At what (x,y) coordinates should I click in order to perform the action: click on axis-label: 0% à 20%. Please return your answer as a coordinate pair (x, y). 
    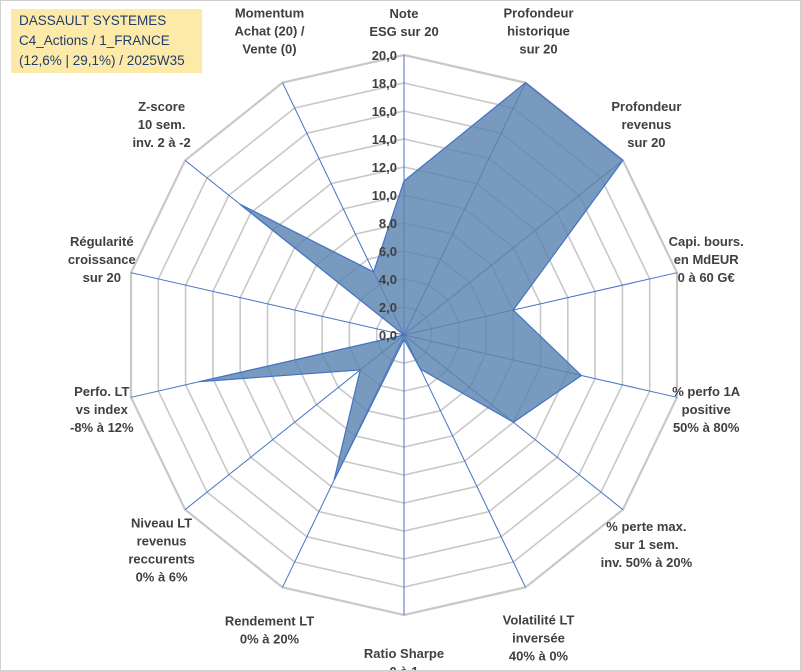
    Looking at the image, I should click on (270, 639).